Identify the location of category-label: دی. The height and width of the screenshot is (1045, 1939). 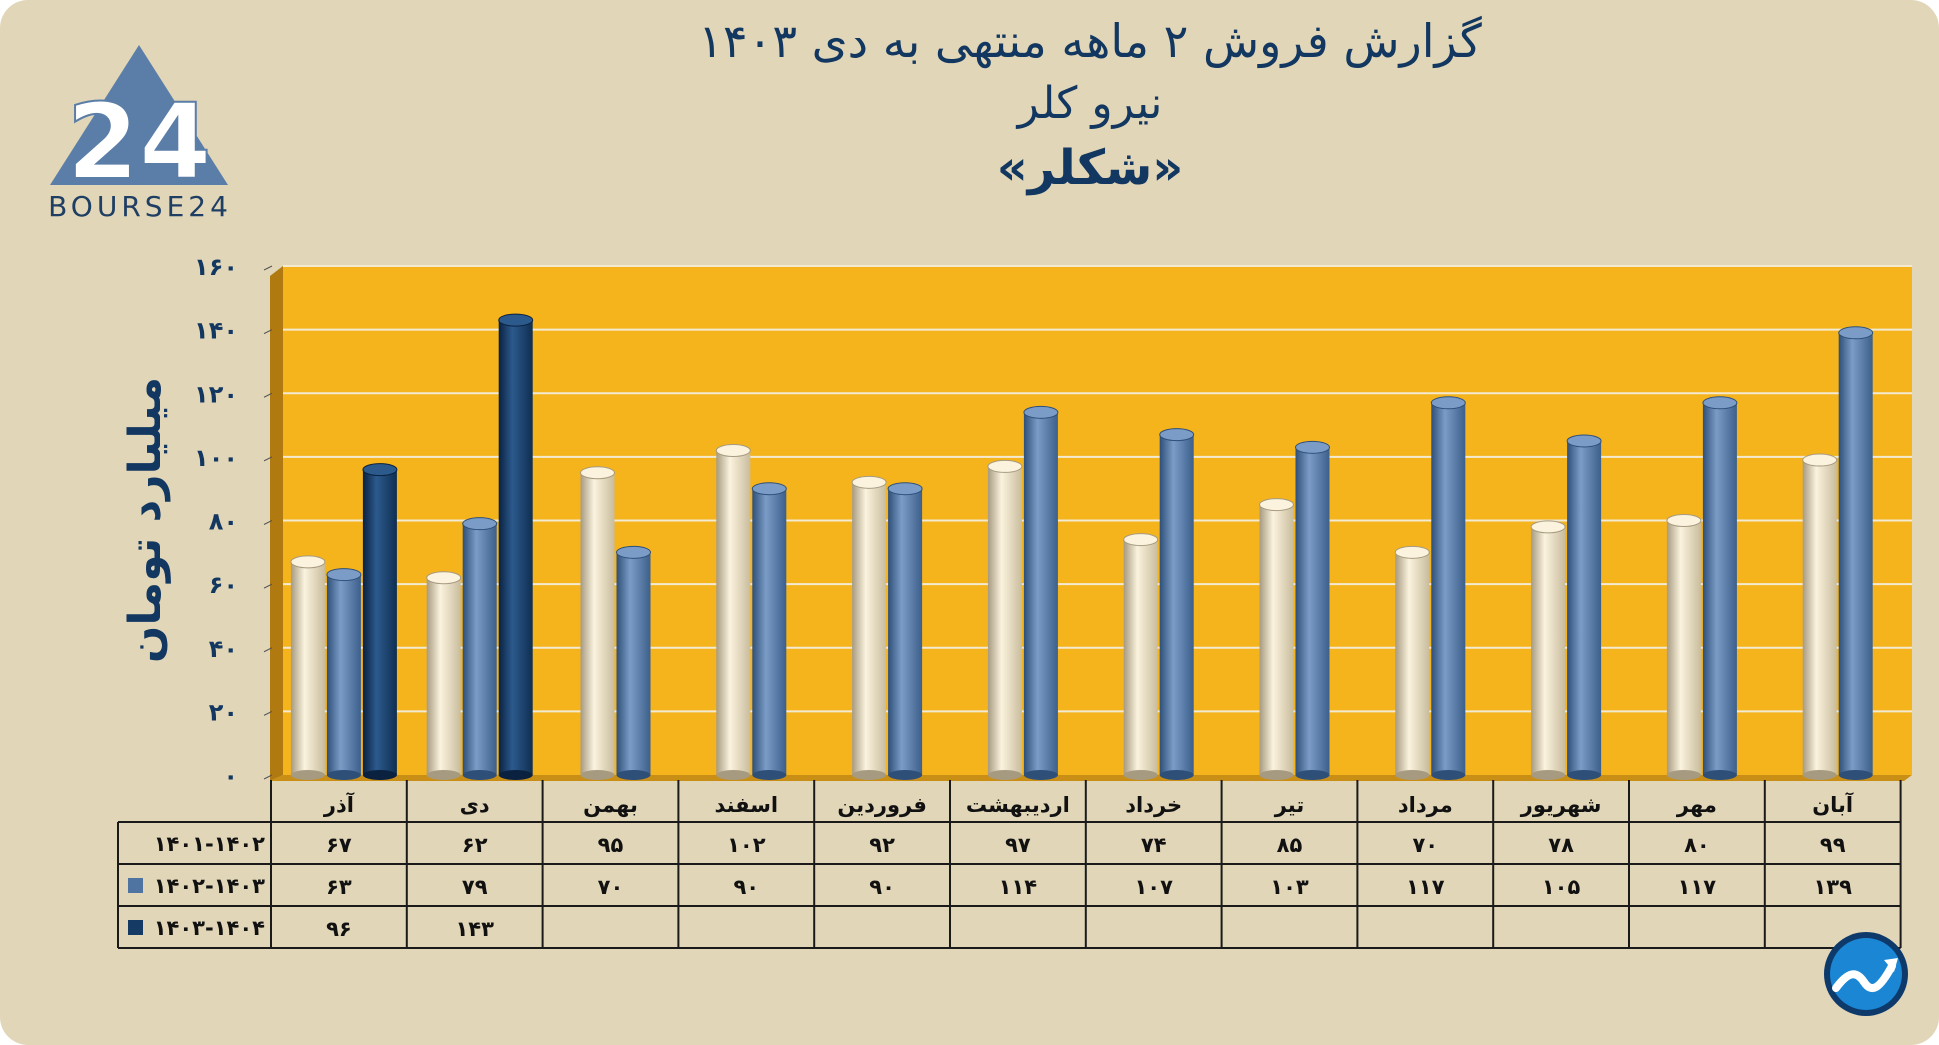
(475, 805).